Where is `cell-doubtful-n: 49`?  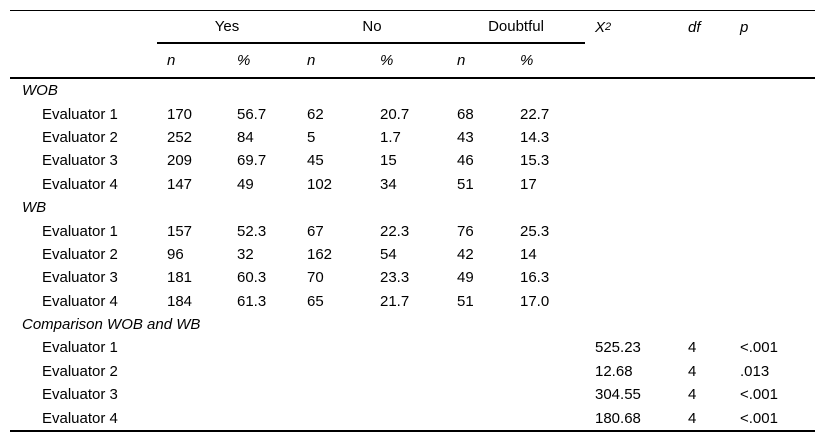
cell-doubtful-n: 49 is located at coordinates (465, 278).